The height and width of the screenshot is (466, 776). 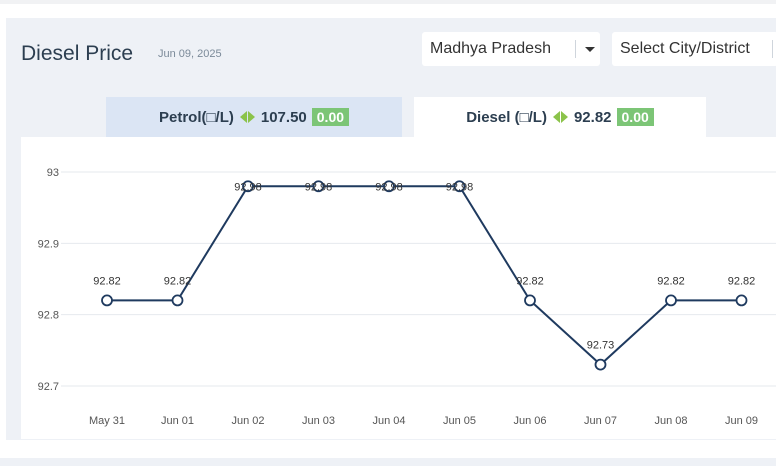 I want to click on chevron-down-icon, so click(x=590, y=49).